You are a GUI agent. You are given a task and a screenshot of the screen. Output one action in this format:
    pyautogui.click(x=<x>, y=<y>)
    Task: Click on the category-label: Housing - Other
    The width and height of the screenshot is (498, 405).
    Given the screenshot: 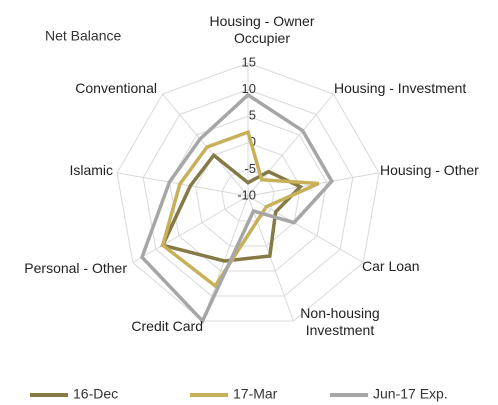 What is the action you would take?
    pyautogui.click(x=429, y=170)
    